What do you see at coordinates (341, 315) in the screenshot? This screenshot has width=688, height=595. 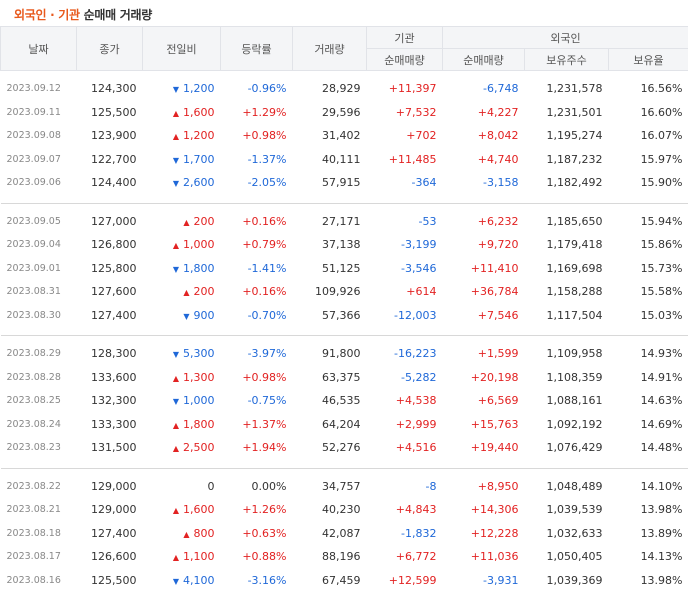 I see `cell-volume: 57,366` at bounding box center [341, 315].